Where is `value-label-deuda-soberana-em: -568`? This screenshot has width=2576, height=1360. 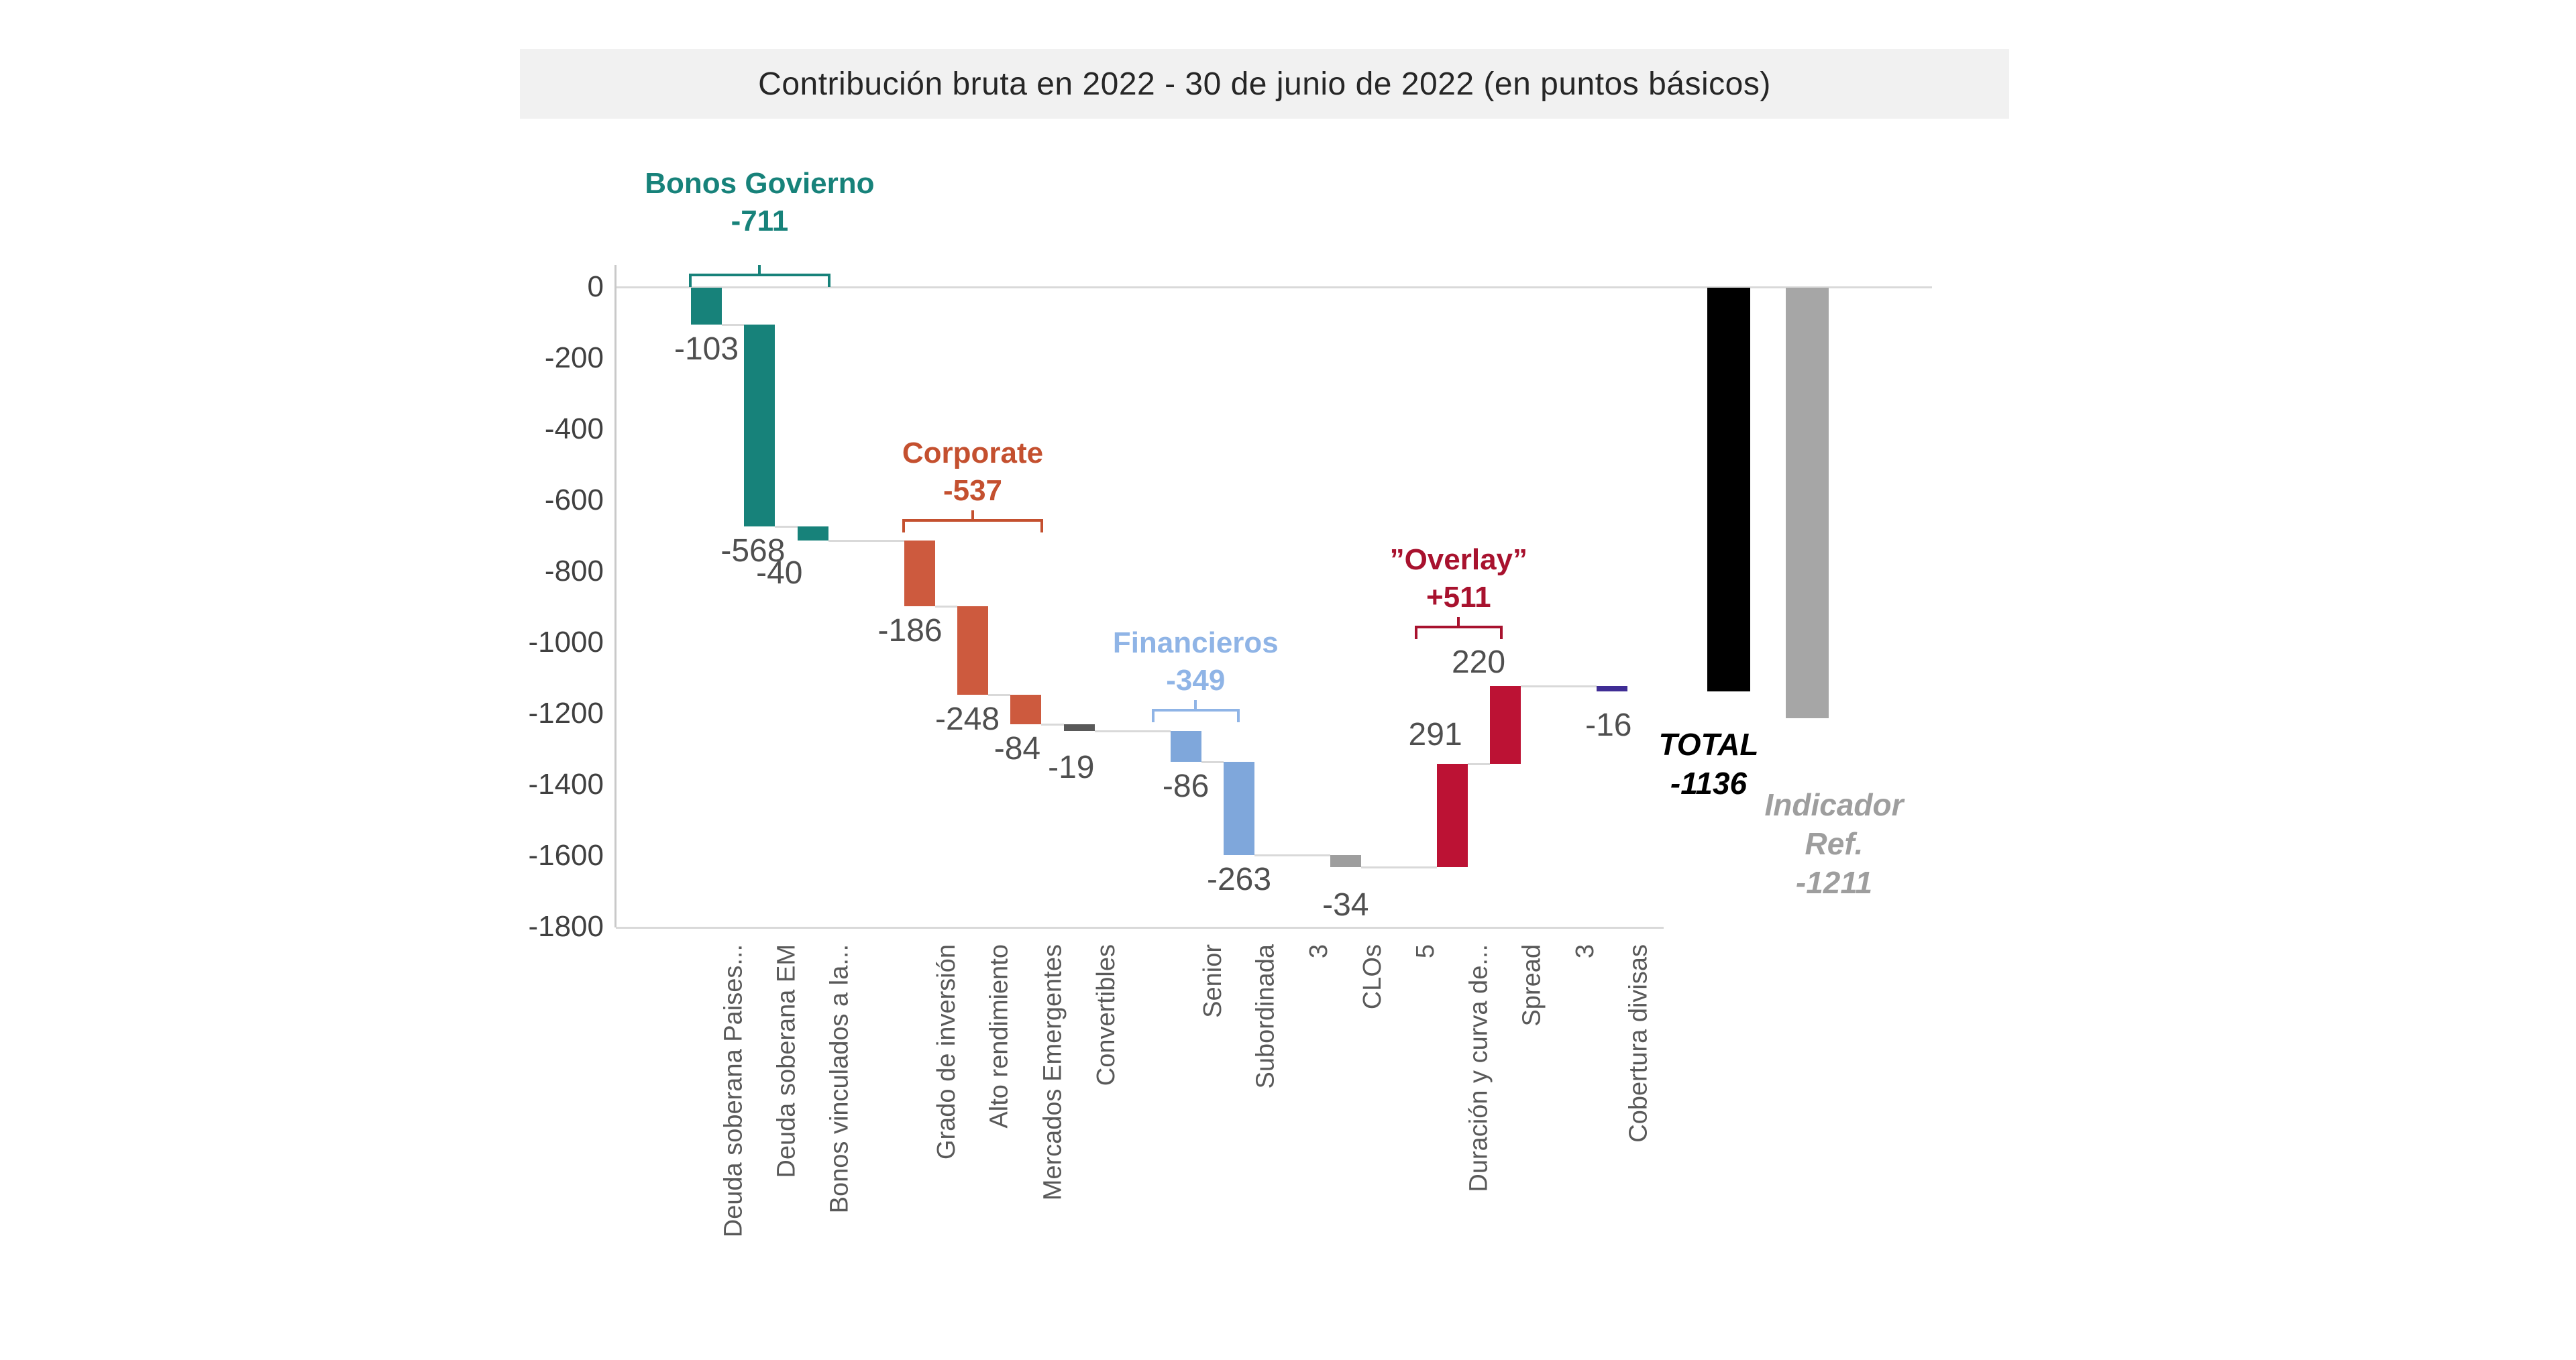 value-label-deuda-soberana-em: -568 is located at coordinates (753, 550).